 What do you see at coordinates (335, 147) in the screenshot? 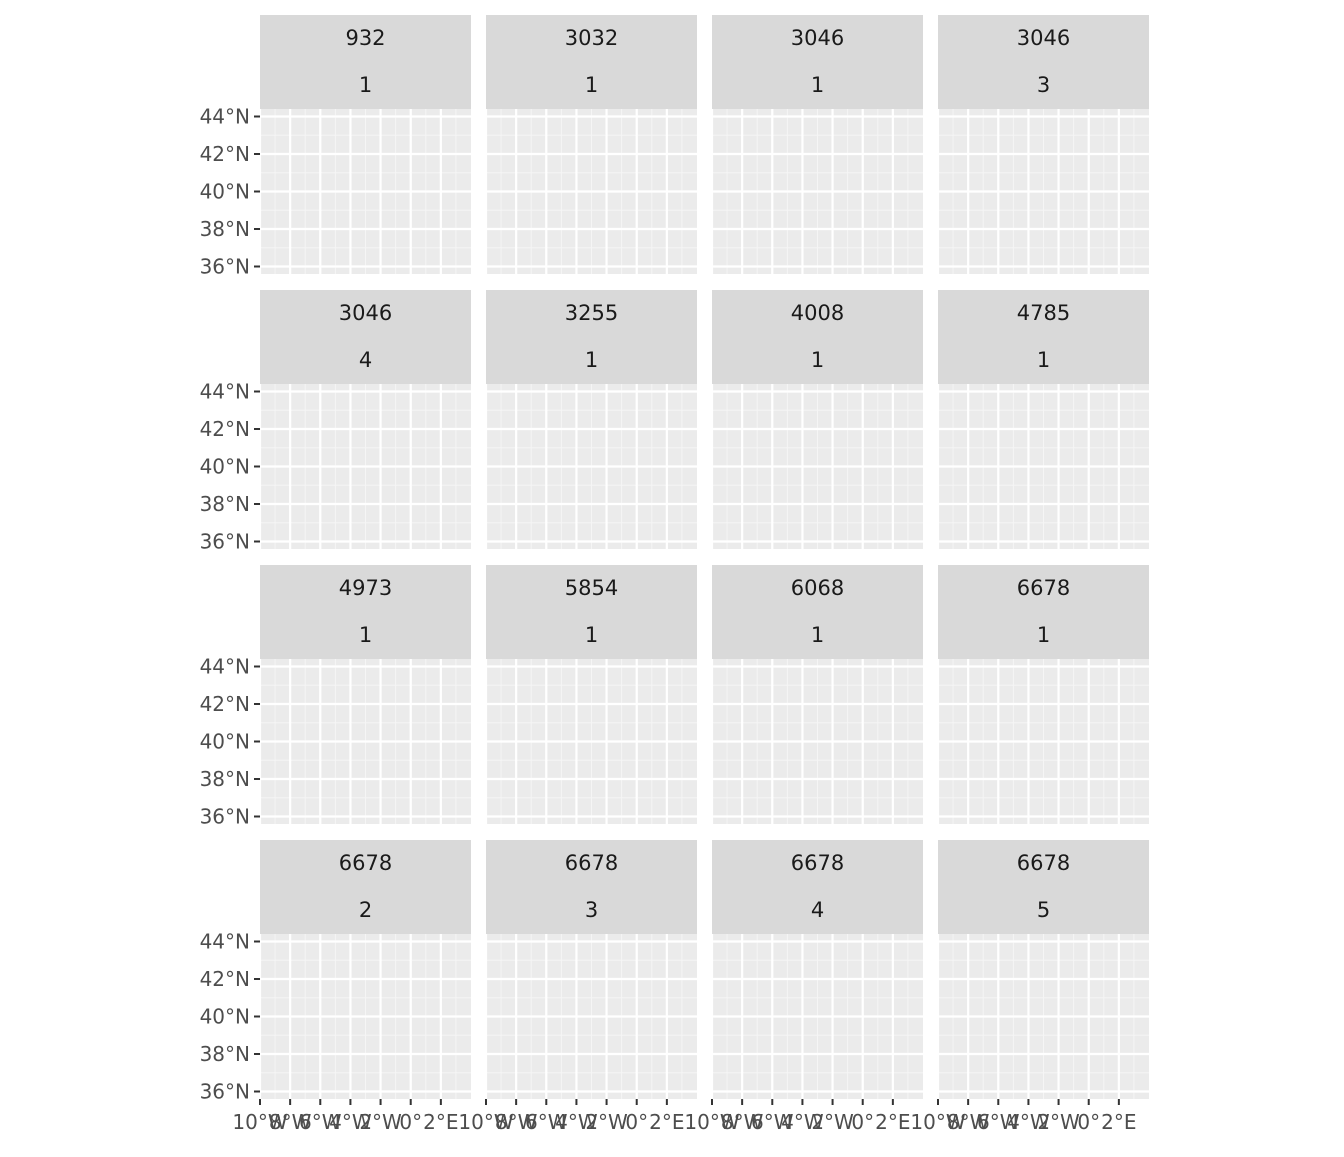
I see `facet-panel: 932 1 44°N 42°N 40°N 38°N 36°N` at bounding box center [335, 147].